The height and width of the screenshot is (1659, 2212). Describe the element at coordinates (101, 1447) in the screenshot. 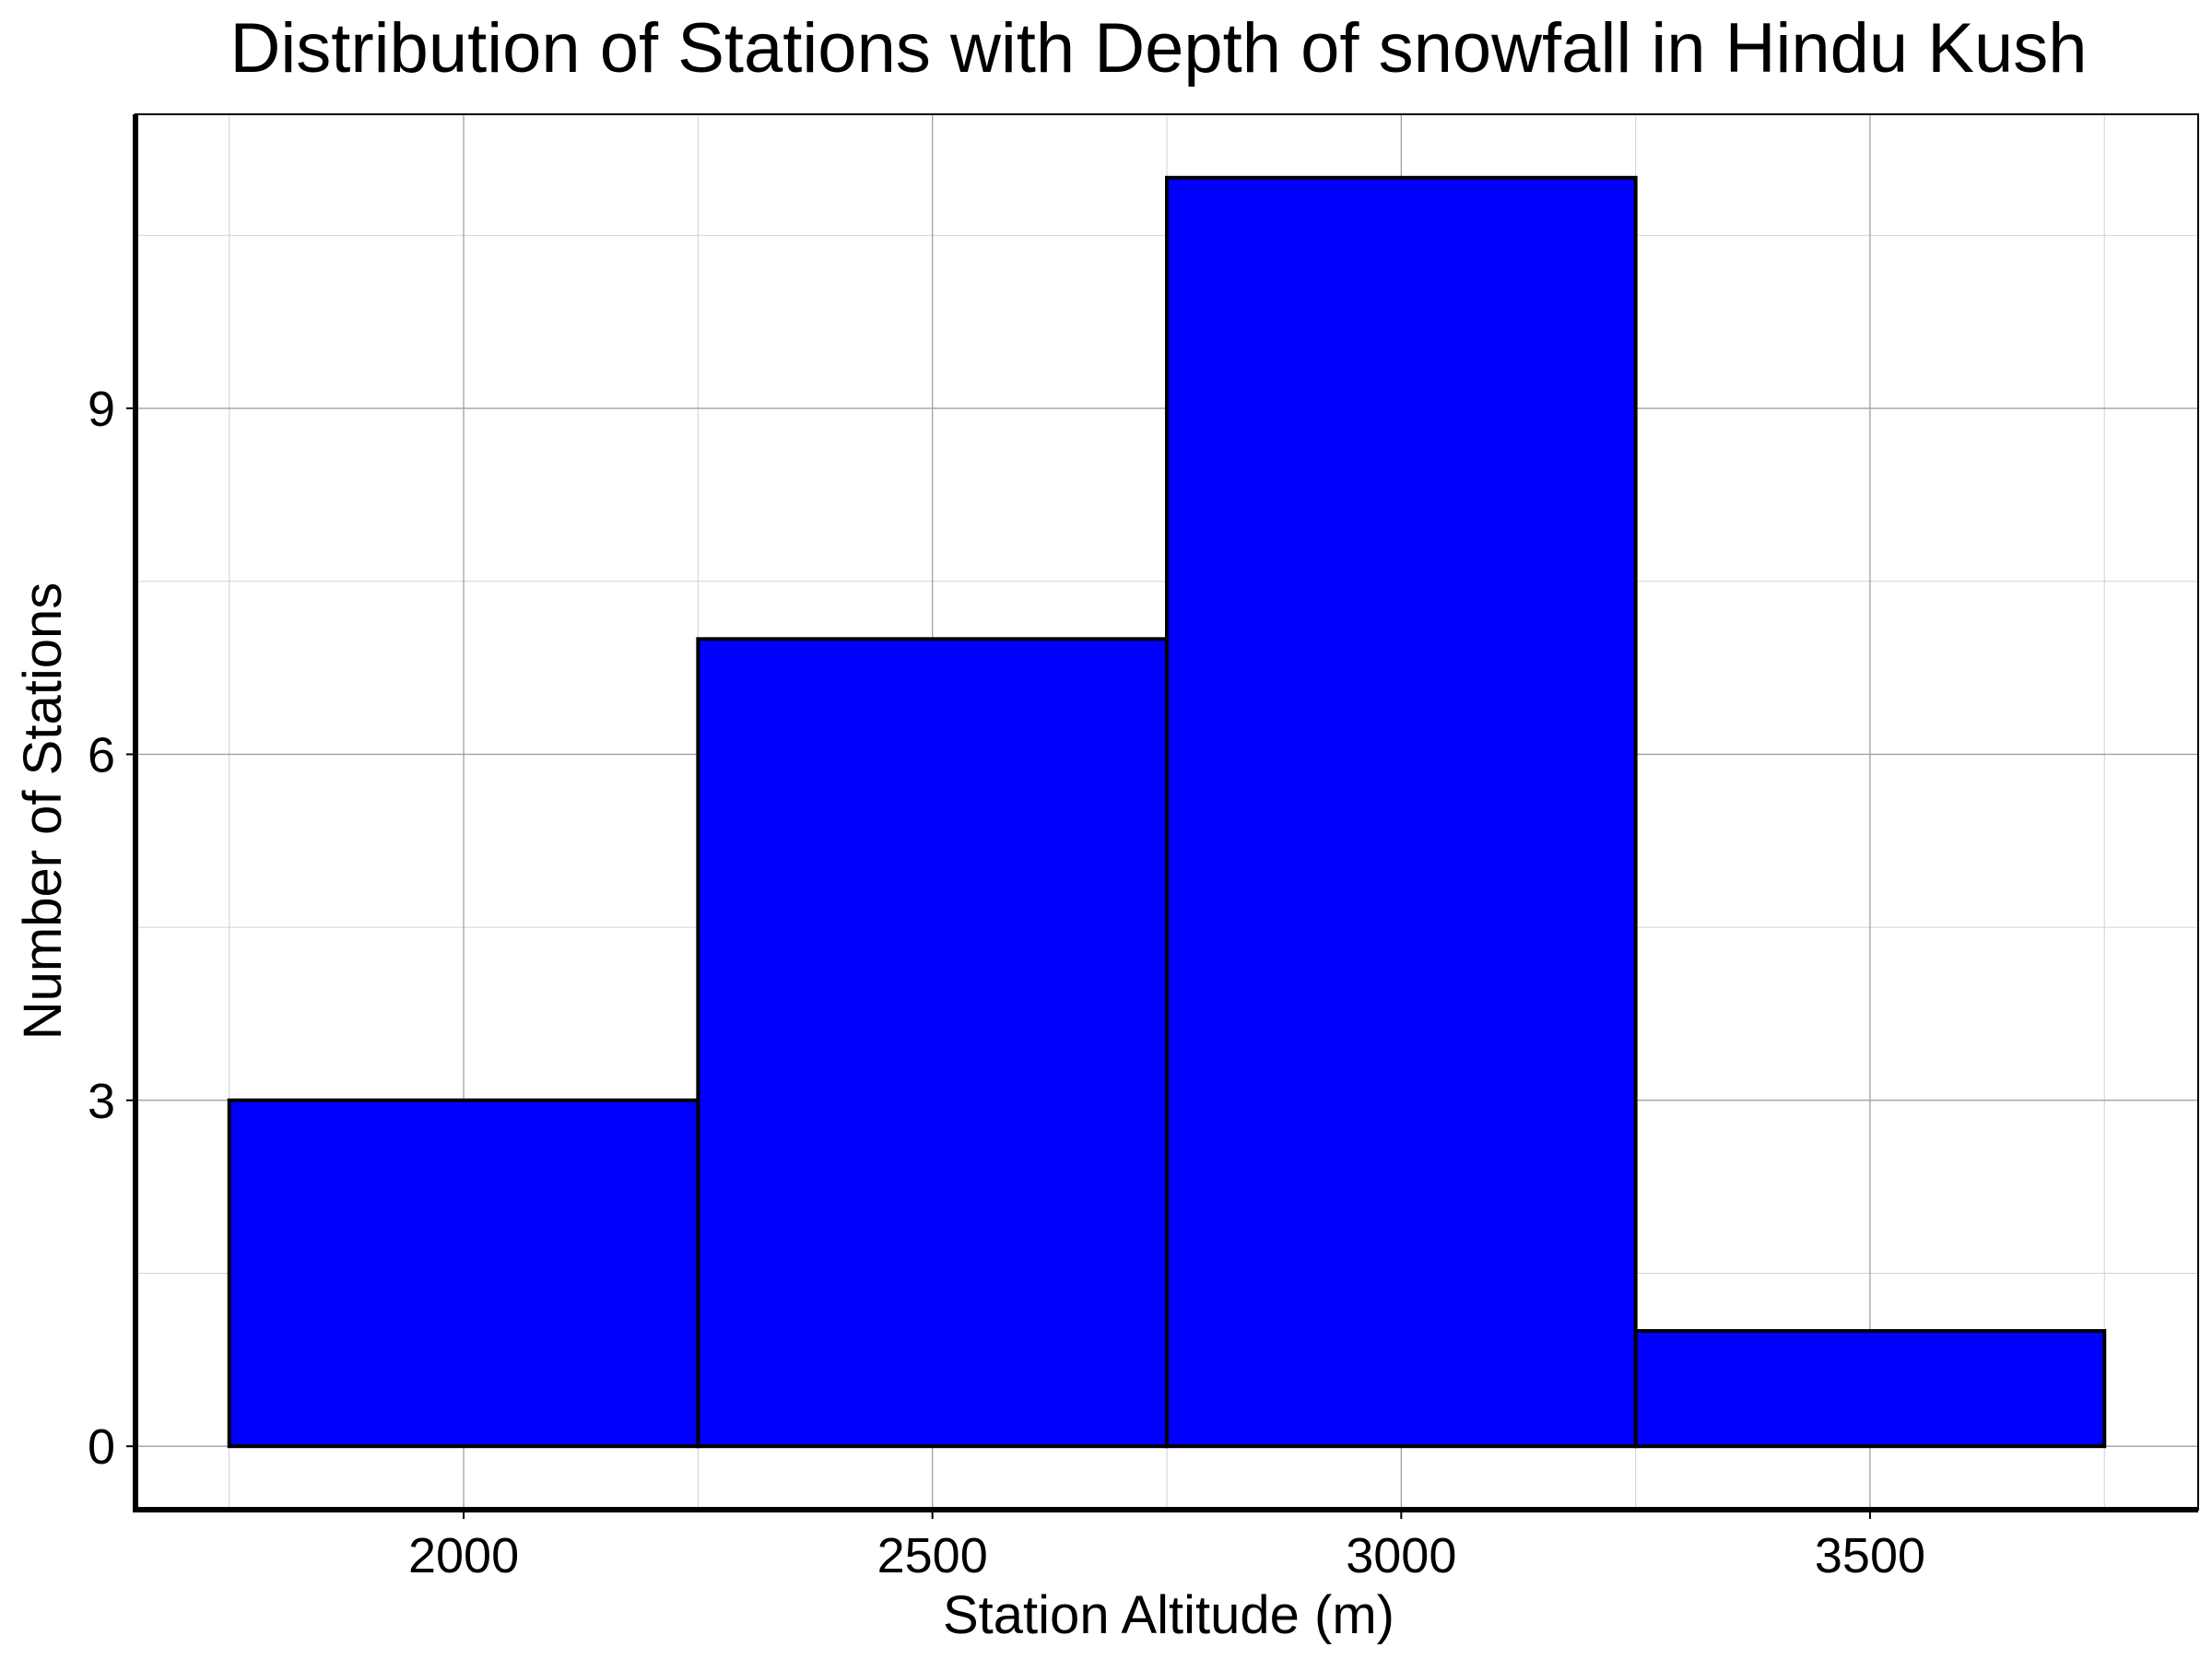

I see `y-tick-label: 0` at that location.